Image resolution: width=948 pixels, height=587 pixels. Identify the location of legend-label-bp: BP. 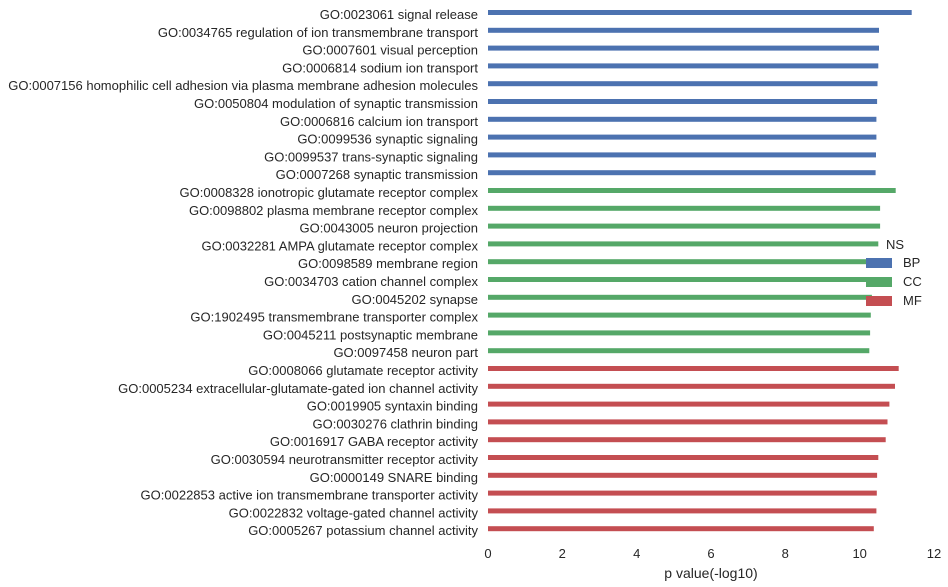
(911, 262).